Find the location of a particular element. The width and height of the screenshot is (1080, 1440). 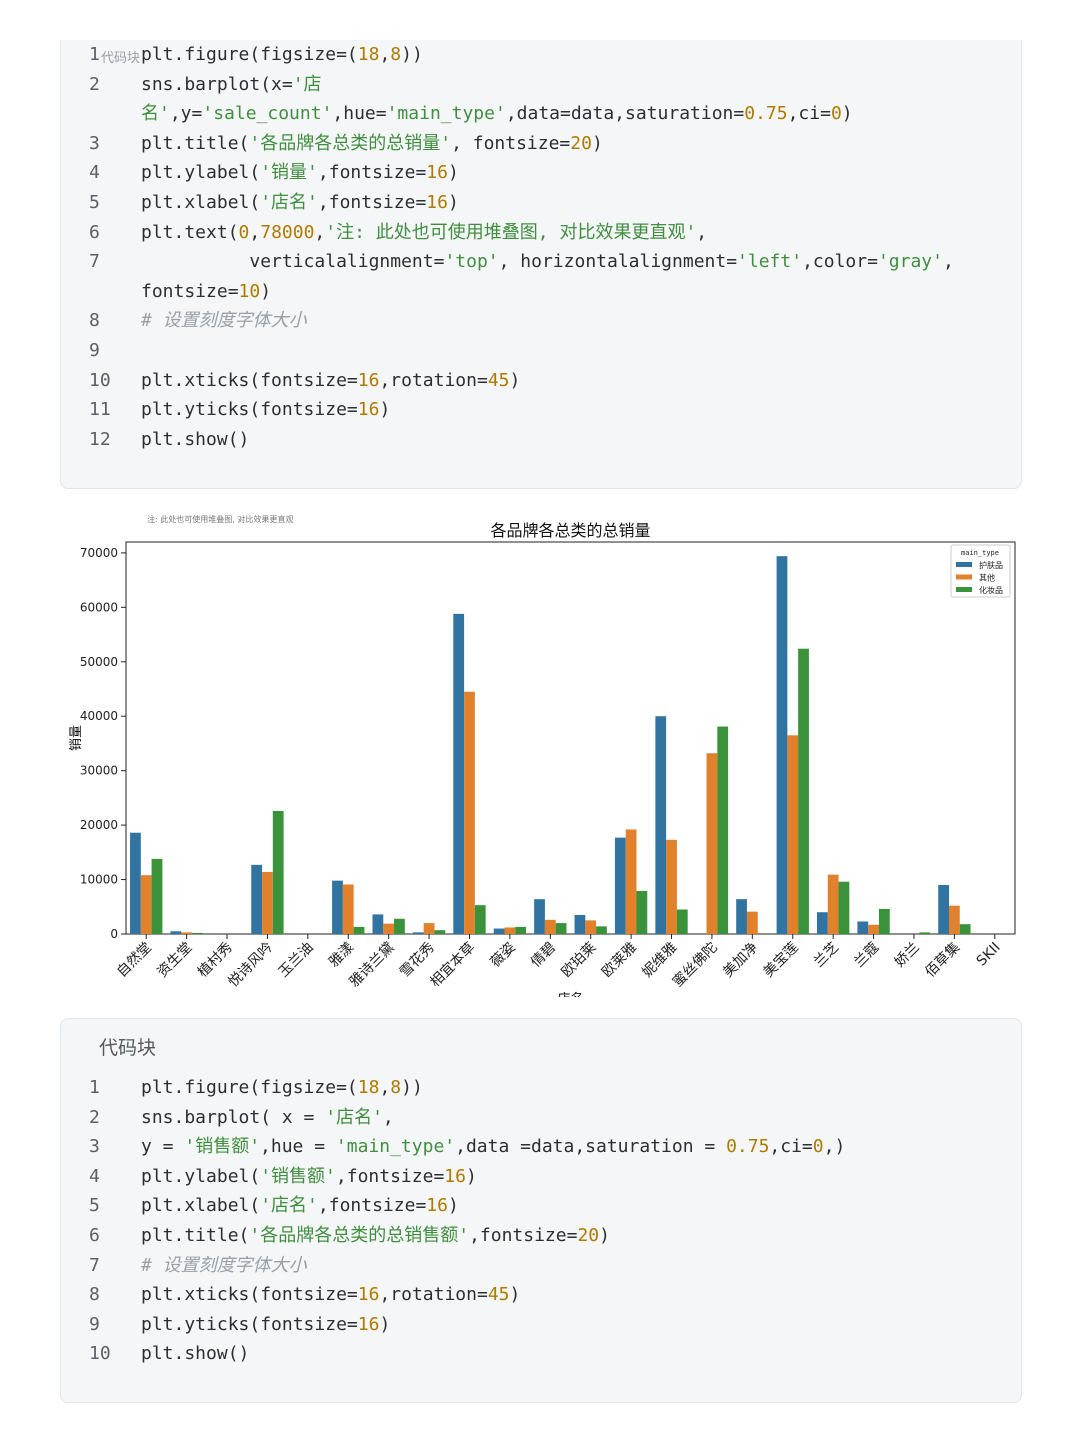

code-token: 0.75 is located at coordinates (766, 114).